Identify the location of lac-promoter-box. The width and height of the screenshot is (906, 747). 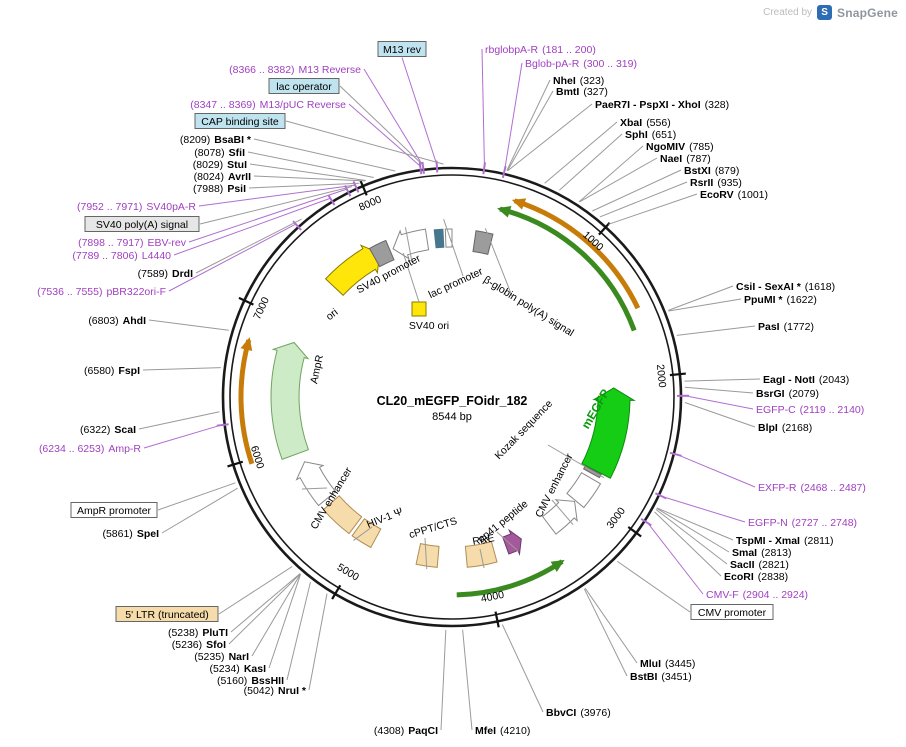
(448, 238).